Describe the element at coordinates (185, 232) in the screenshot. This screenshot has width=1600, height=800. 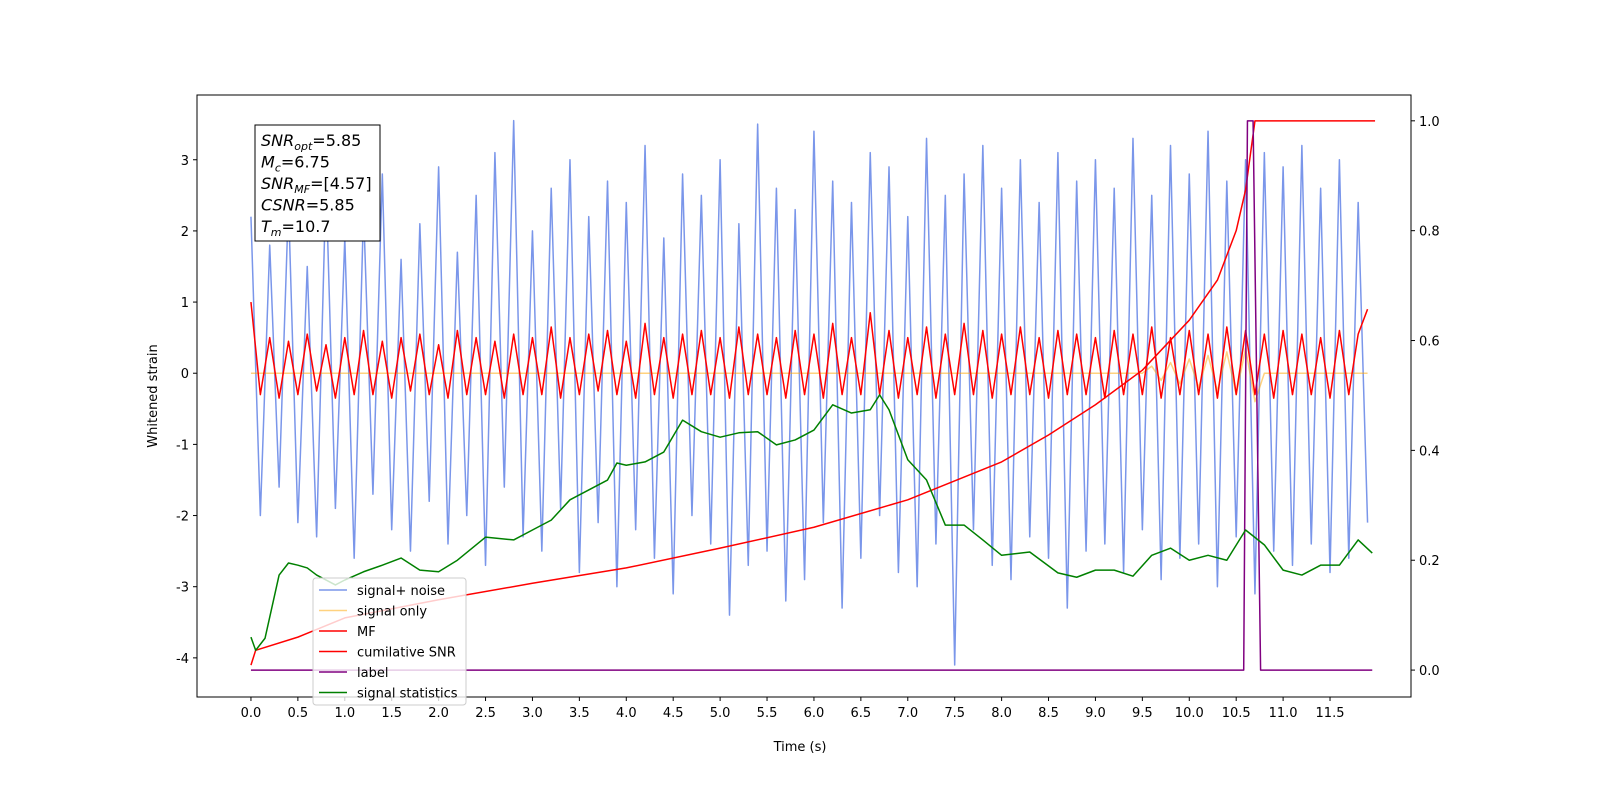
I see `y-tick-label: 2` at that location.